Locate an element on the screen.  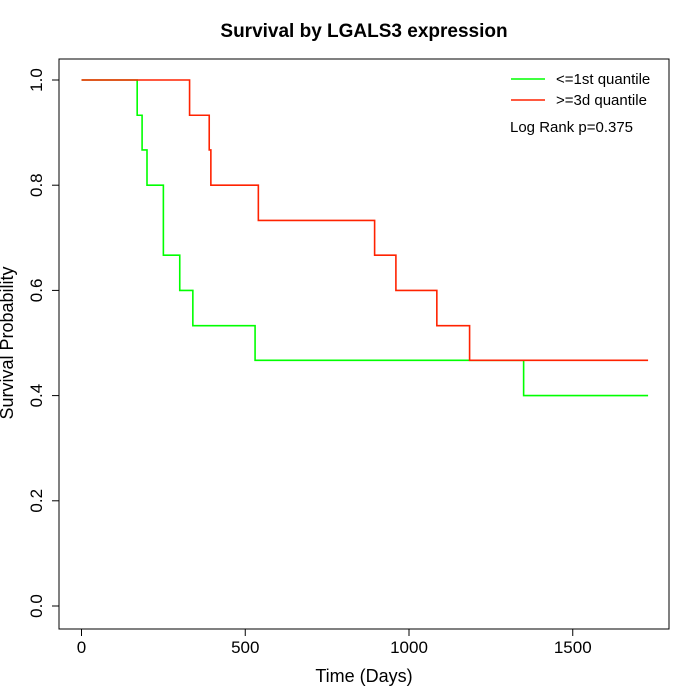
y-tick-label: 1.0 is located at coordinates (36, 80).